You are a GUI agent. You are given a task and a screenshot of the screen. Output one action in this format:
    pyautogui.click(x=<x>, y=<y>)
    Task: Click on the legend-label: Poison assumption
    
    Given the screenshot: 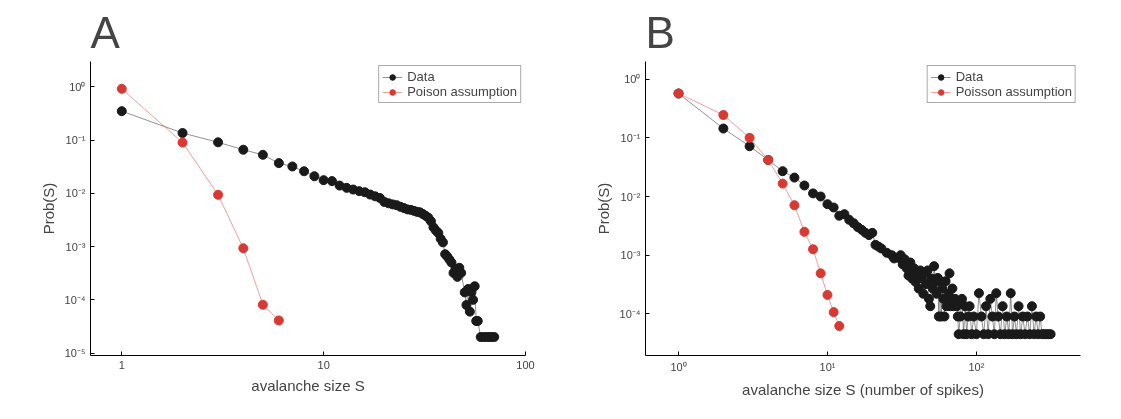 What is the action you would take?
    pyautogui.click(x=462, y=91)
    